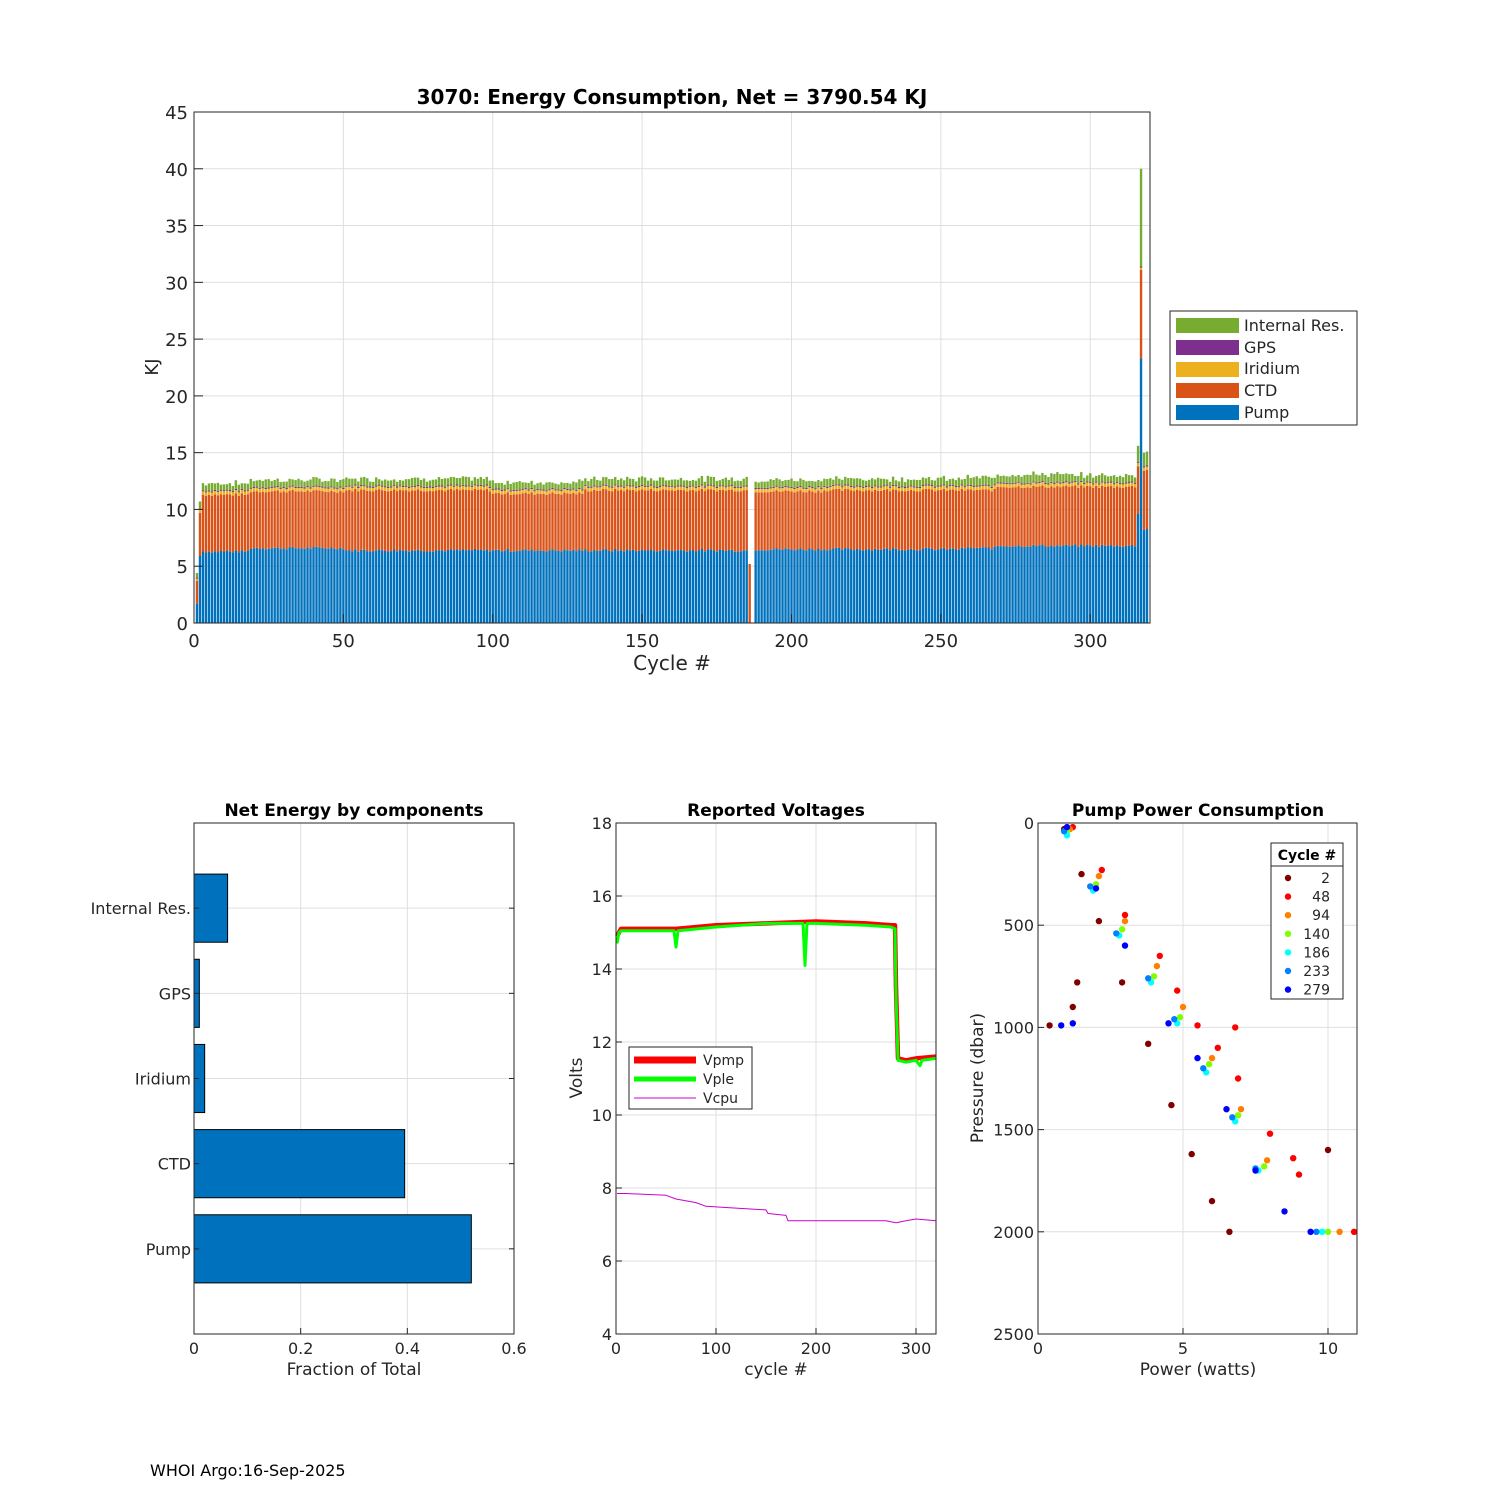  I want to click on components-x-axis-label: Fraction of Total, so click(354, 1370).